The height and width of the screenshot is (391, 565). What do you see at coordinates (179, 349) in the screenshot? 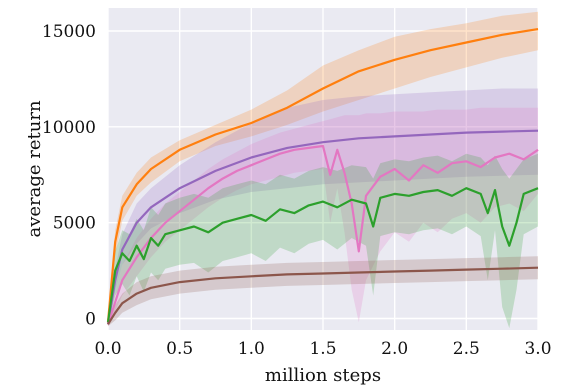
I see `x-tick-label: 0.5` at bounding box center [179, 349].